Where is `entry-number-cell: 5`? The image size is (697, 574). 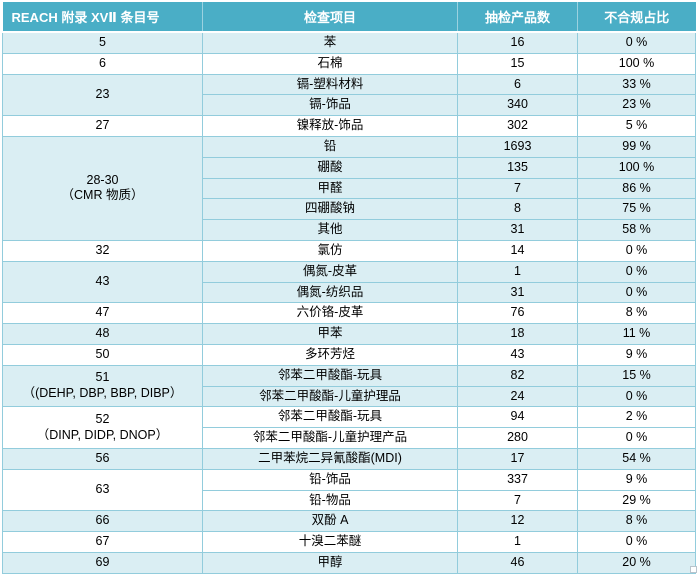
entry-number-cell: 5 is located at coordinates (102, 42).